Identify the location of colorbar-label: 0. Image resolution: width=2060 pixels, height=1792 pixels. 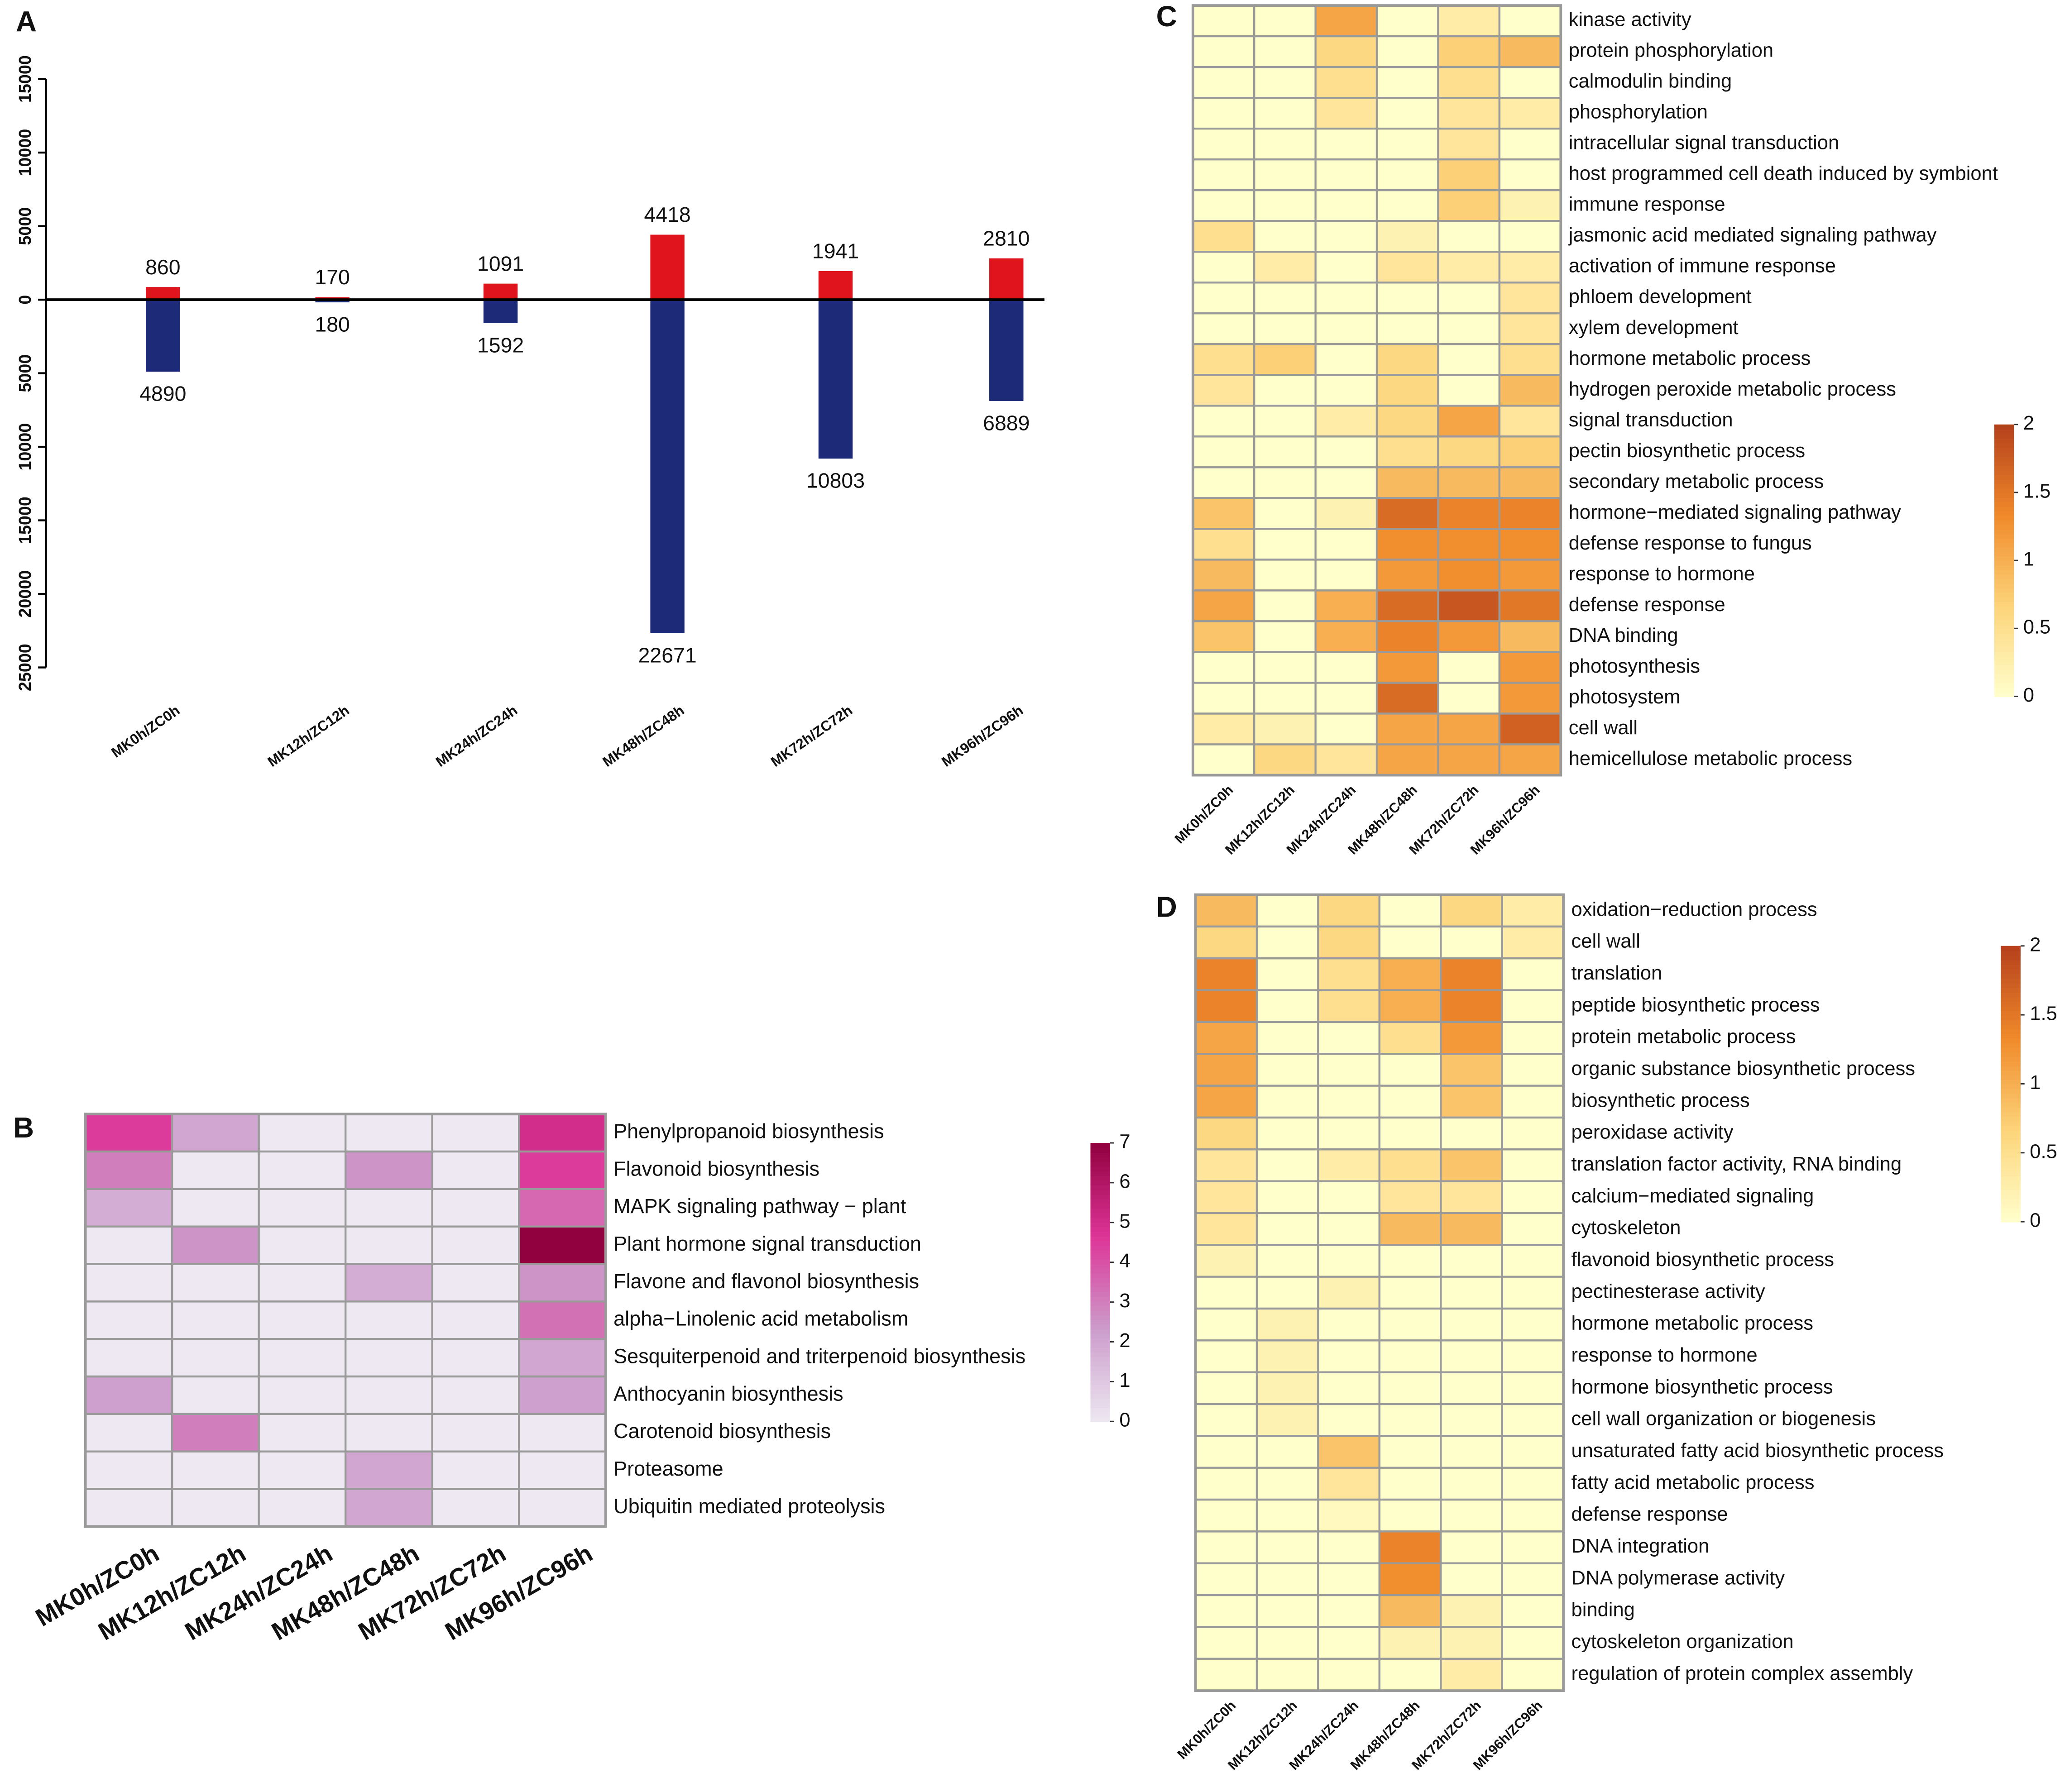
(2035, 1221).